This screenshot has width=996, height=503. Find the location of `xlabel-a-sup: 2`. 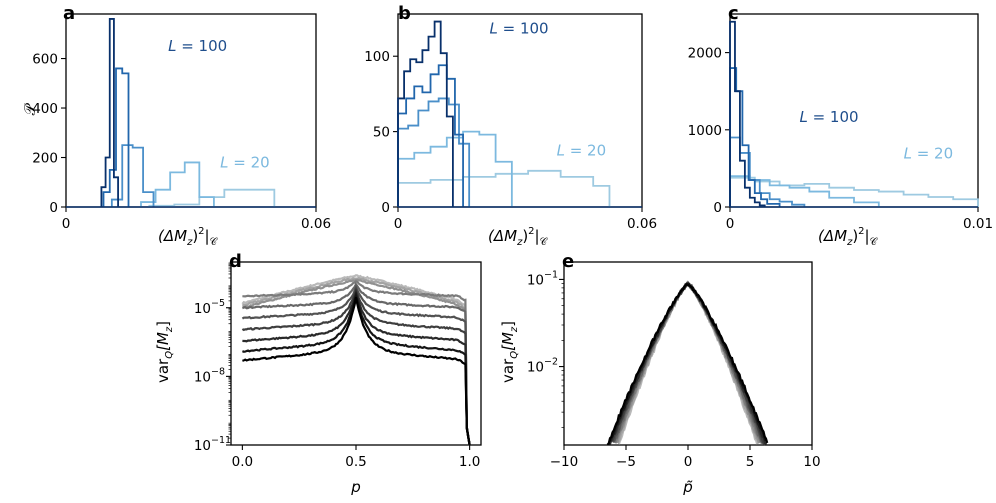

xlabel-a-sup: 2 is located at coordinates (201, 231).